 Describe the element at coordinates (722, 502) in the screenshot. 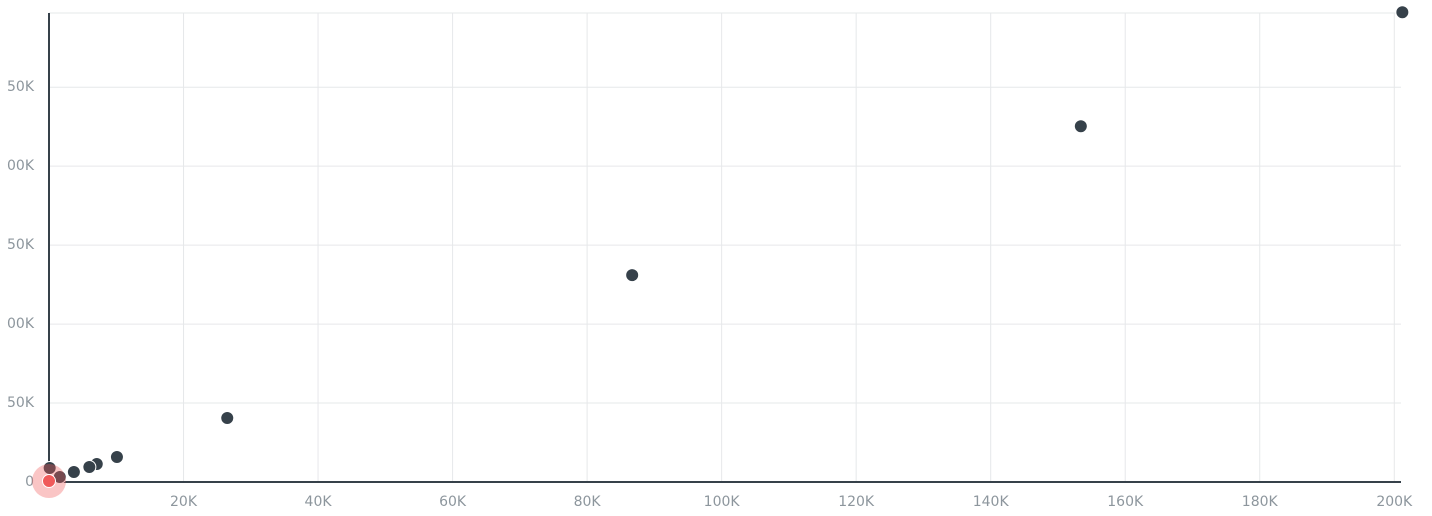

I see `x-tick-label: 100K` at that location.